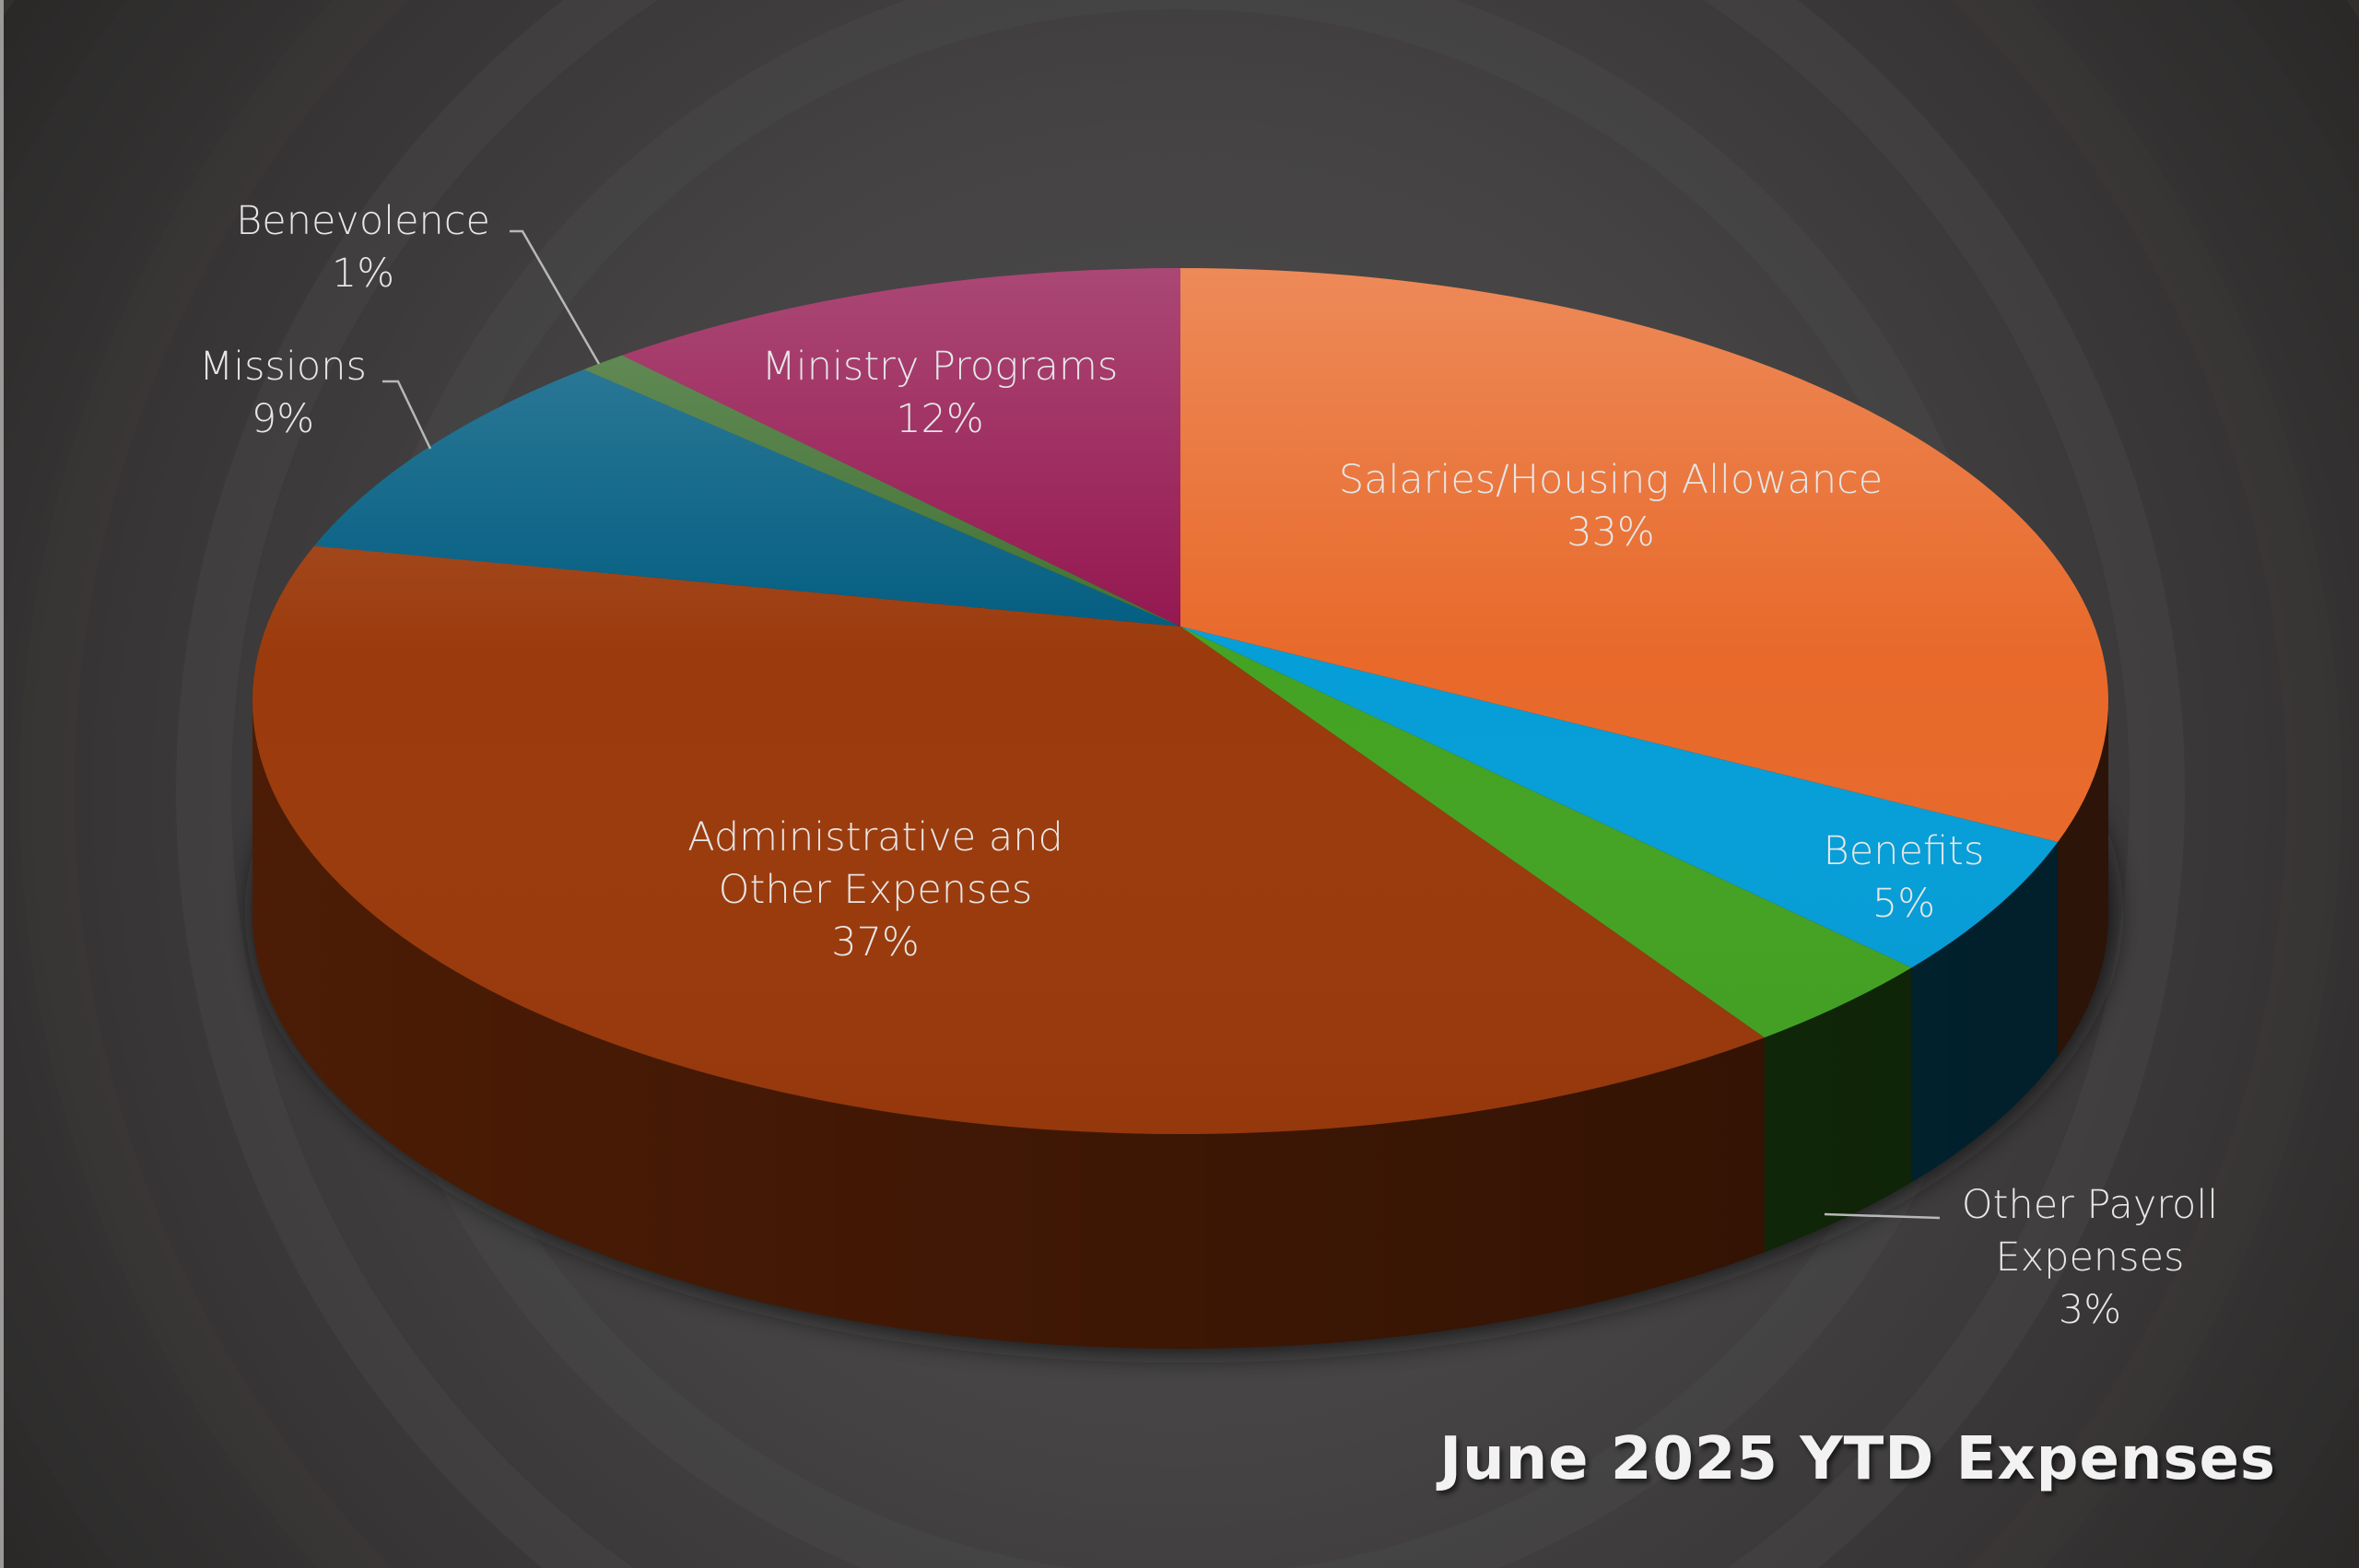 This screenshot has width=2359, height=1568. What do you see at coordinates (283, 419) in the screenshot?
I see `label-percent: 9%` at bounding box center [283, 419].